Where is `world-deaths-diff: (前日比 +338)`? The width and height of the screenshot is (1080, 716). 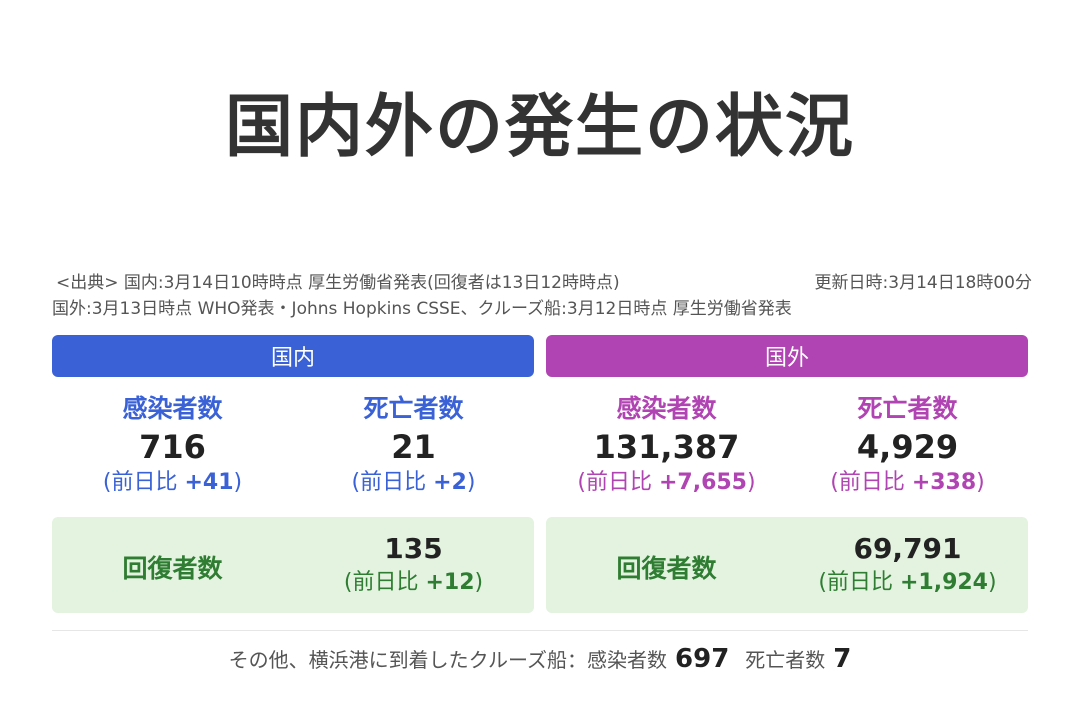
world-deaths-diff: (前日比 +338) is located at coordinates (907, 482).